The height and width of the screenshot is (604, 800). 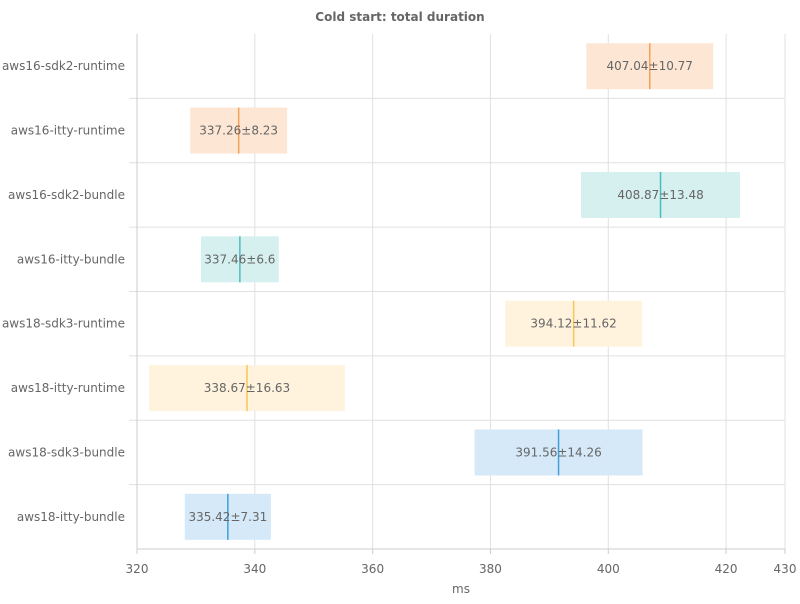 I want to click on chart-title: Cold start: total duration, so click(x=399, y=17).